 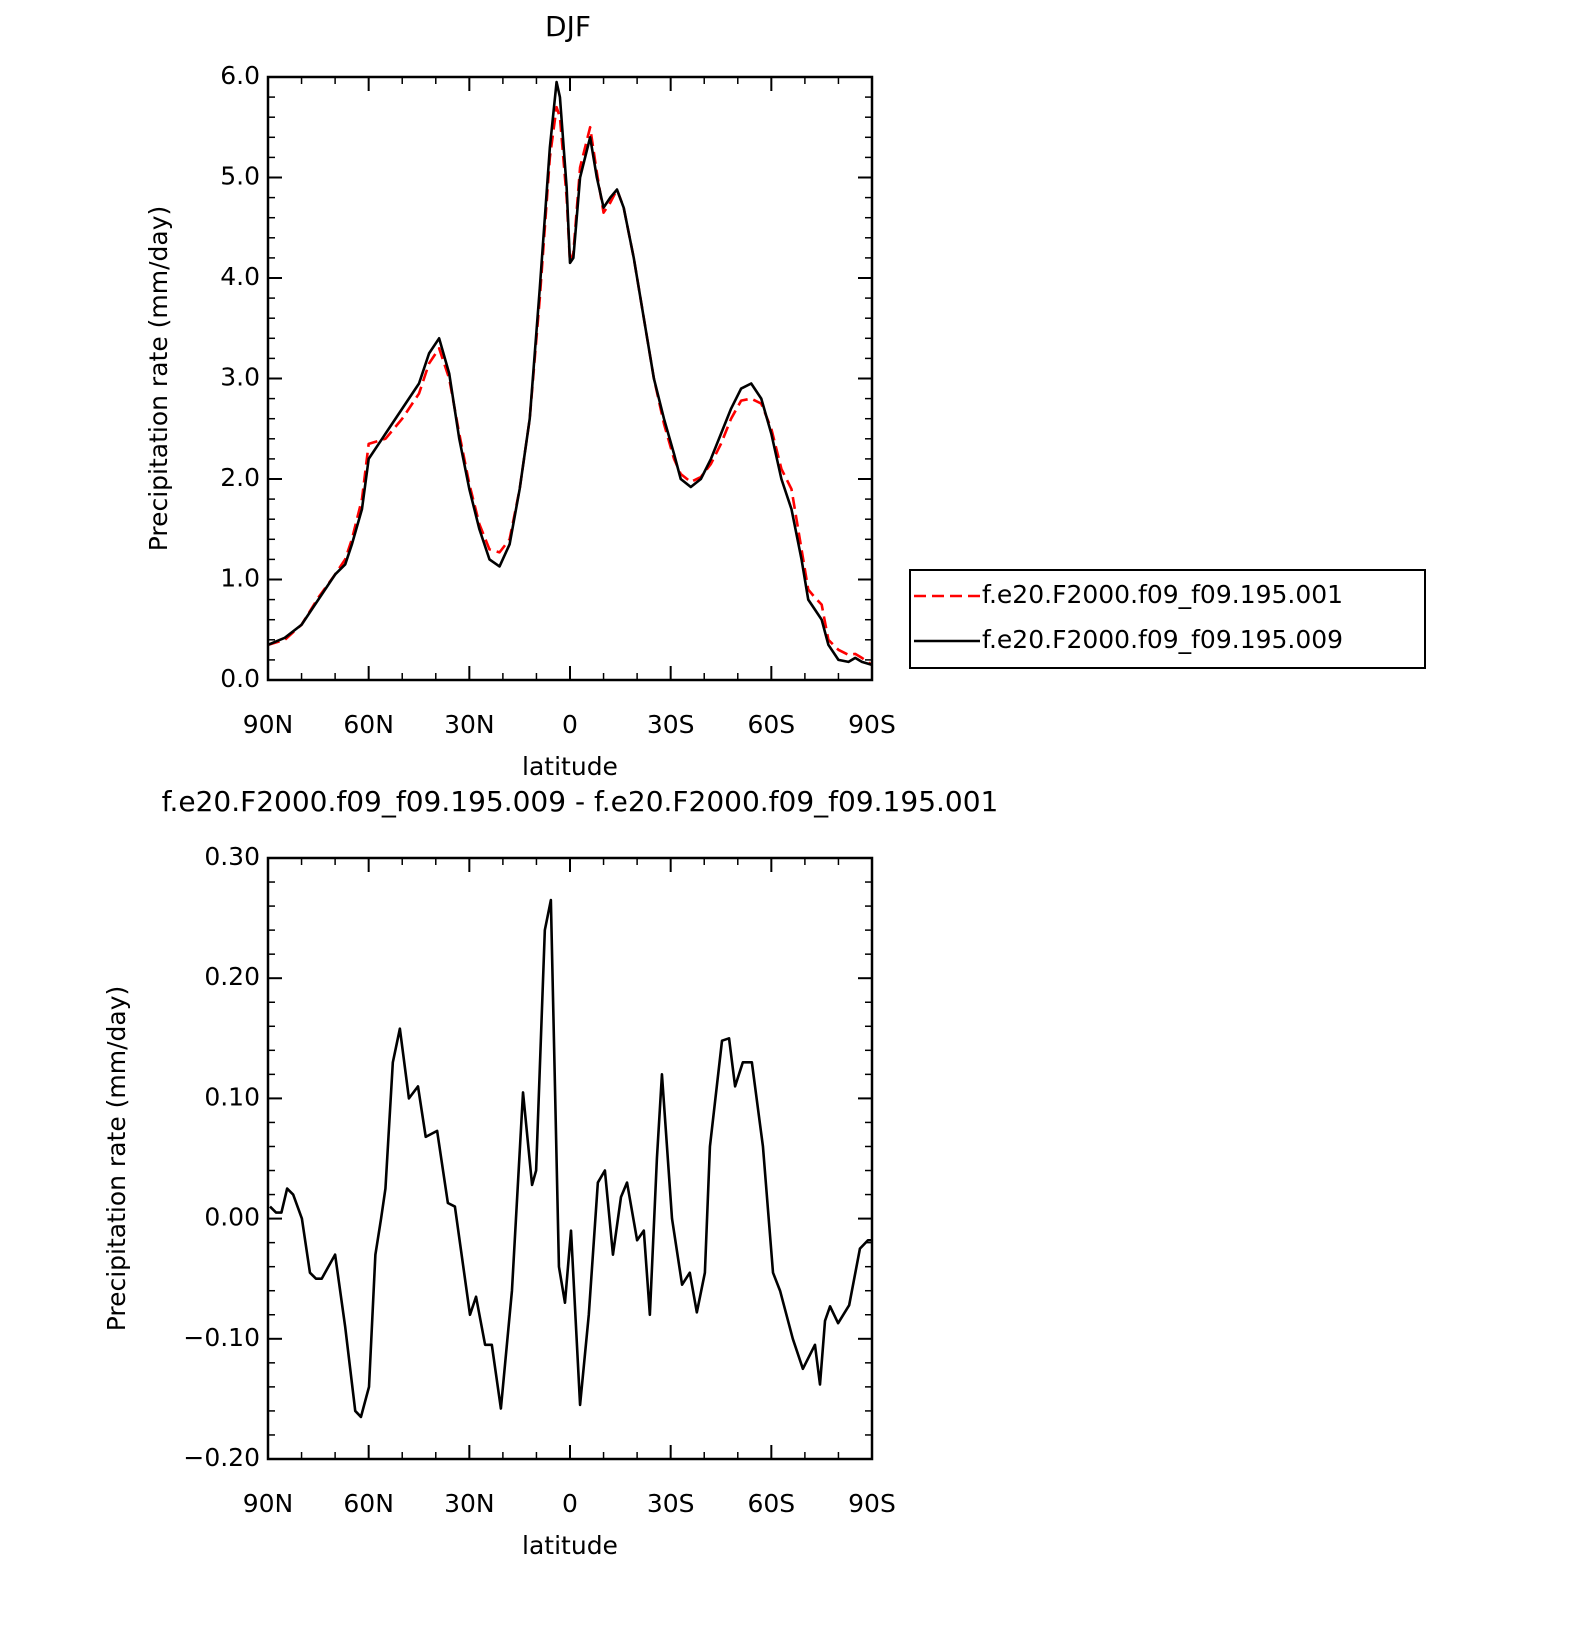 What do you see at coordinates (240, 75) in the screenshot?
I see `y-tick-label: 6.0` at bounding box center [240, 75].